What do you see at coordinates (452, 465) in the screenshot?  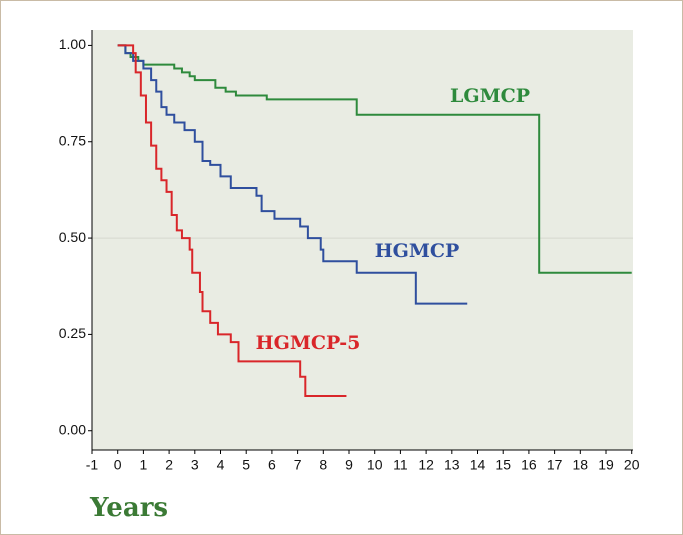 I see `x-tick-label: 13` at bounding box center [452, 465].